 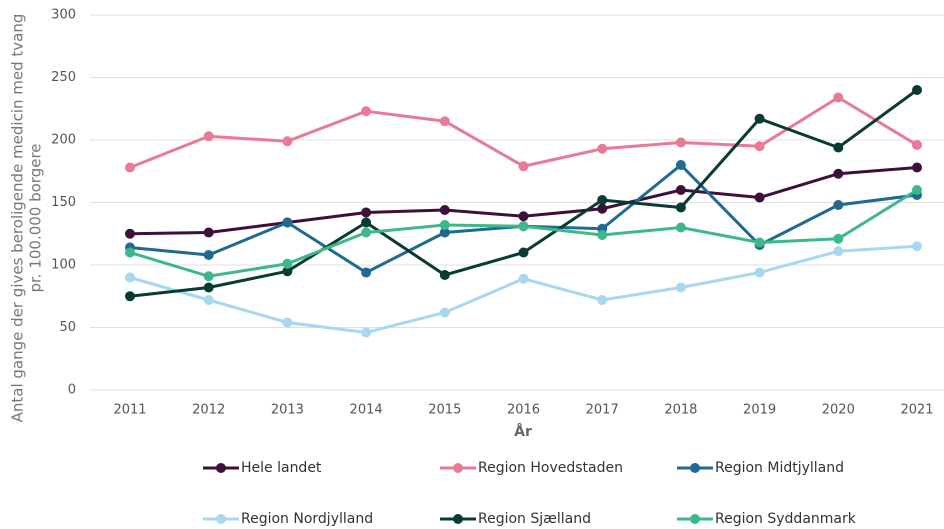 I want to click on y-axis-label: pr. 100.000 borgere, so click(x=36, y=217).